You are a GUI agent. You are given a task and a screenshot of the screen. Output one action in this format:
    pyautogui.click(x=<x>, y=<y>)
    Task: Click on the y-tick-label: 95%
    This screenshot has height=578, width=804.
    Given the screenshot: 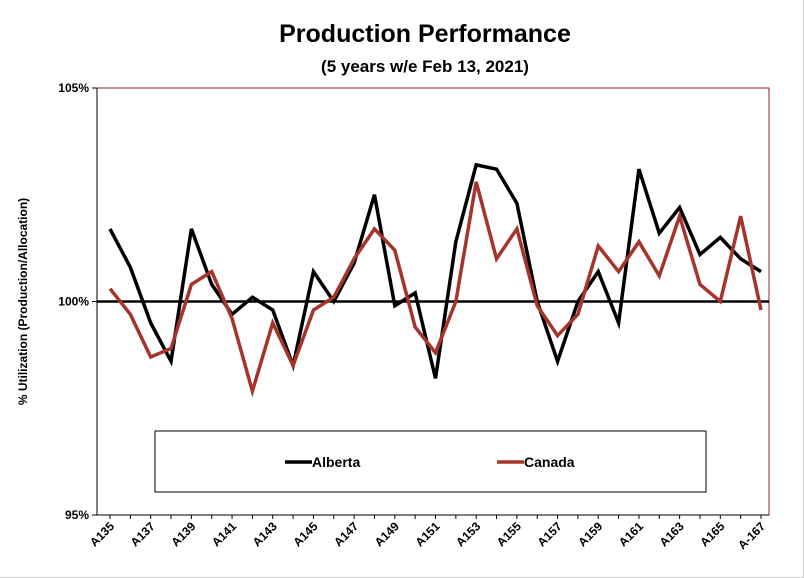 What is the action you would take?
    pyautogui.click(x=77, y=515)
    